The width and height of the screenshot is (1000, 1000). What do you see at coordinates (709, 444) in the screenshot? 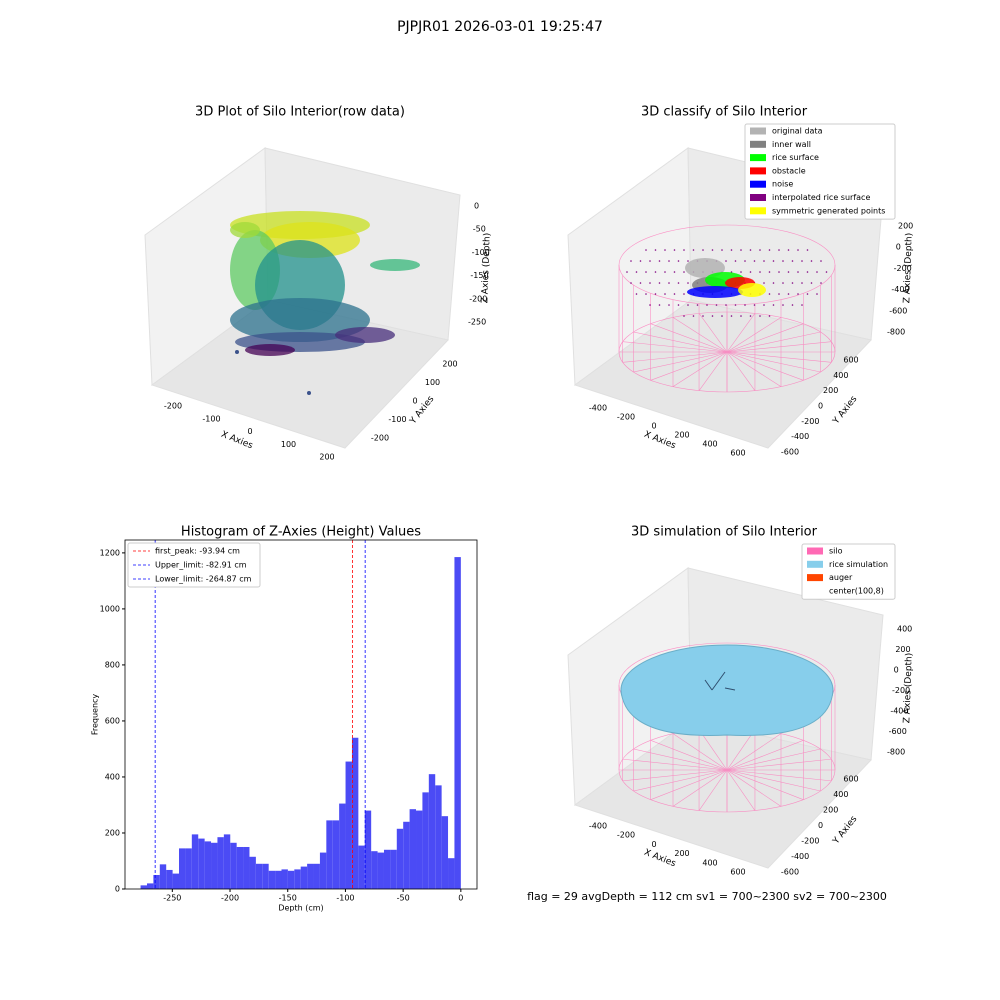
I see `x-tick-label: 400` at bounding box center [709, 444].